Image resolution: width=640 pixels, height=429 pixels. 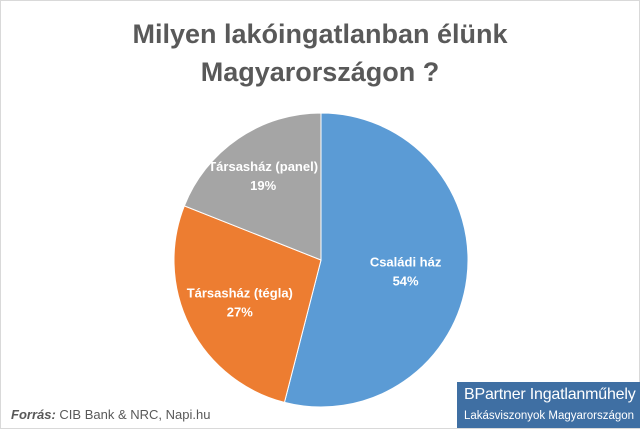 What do you see at coordinates (263, 185) in the screenshot?
I see `slice-value-tarsashaz-panel: 19%` at bounding box center [263, 185].